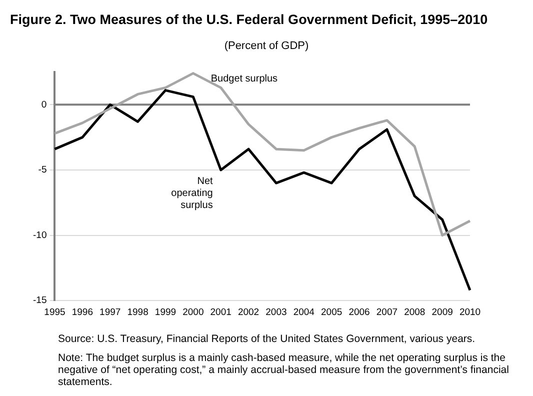 This screenshot has height=396, width=533. I want to click on x-tick-label: 1996, so click(82, 312).